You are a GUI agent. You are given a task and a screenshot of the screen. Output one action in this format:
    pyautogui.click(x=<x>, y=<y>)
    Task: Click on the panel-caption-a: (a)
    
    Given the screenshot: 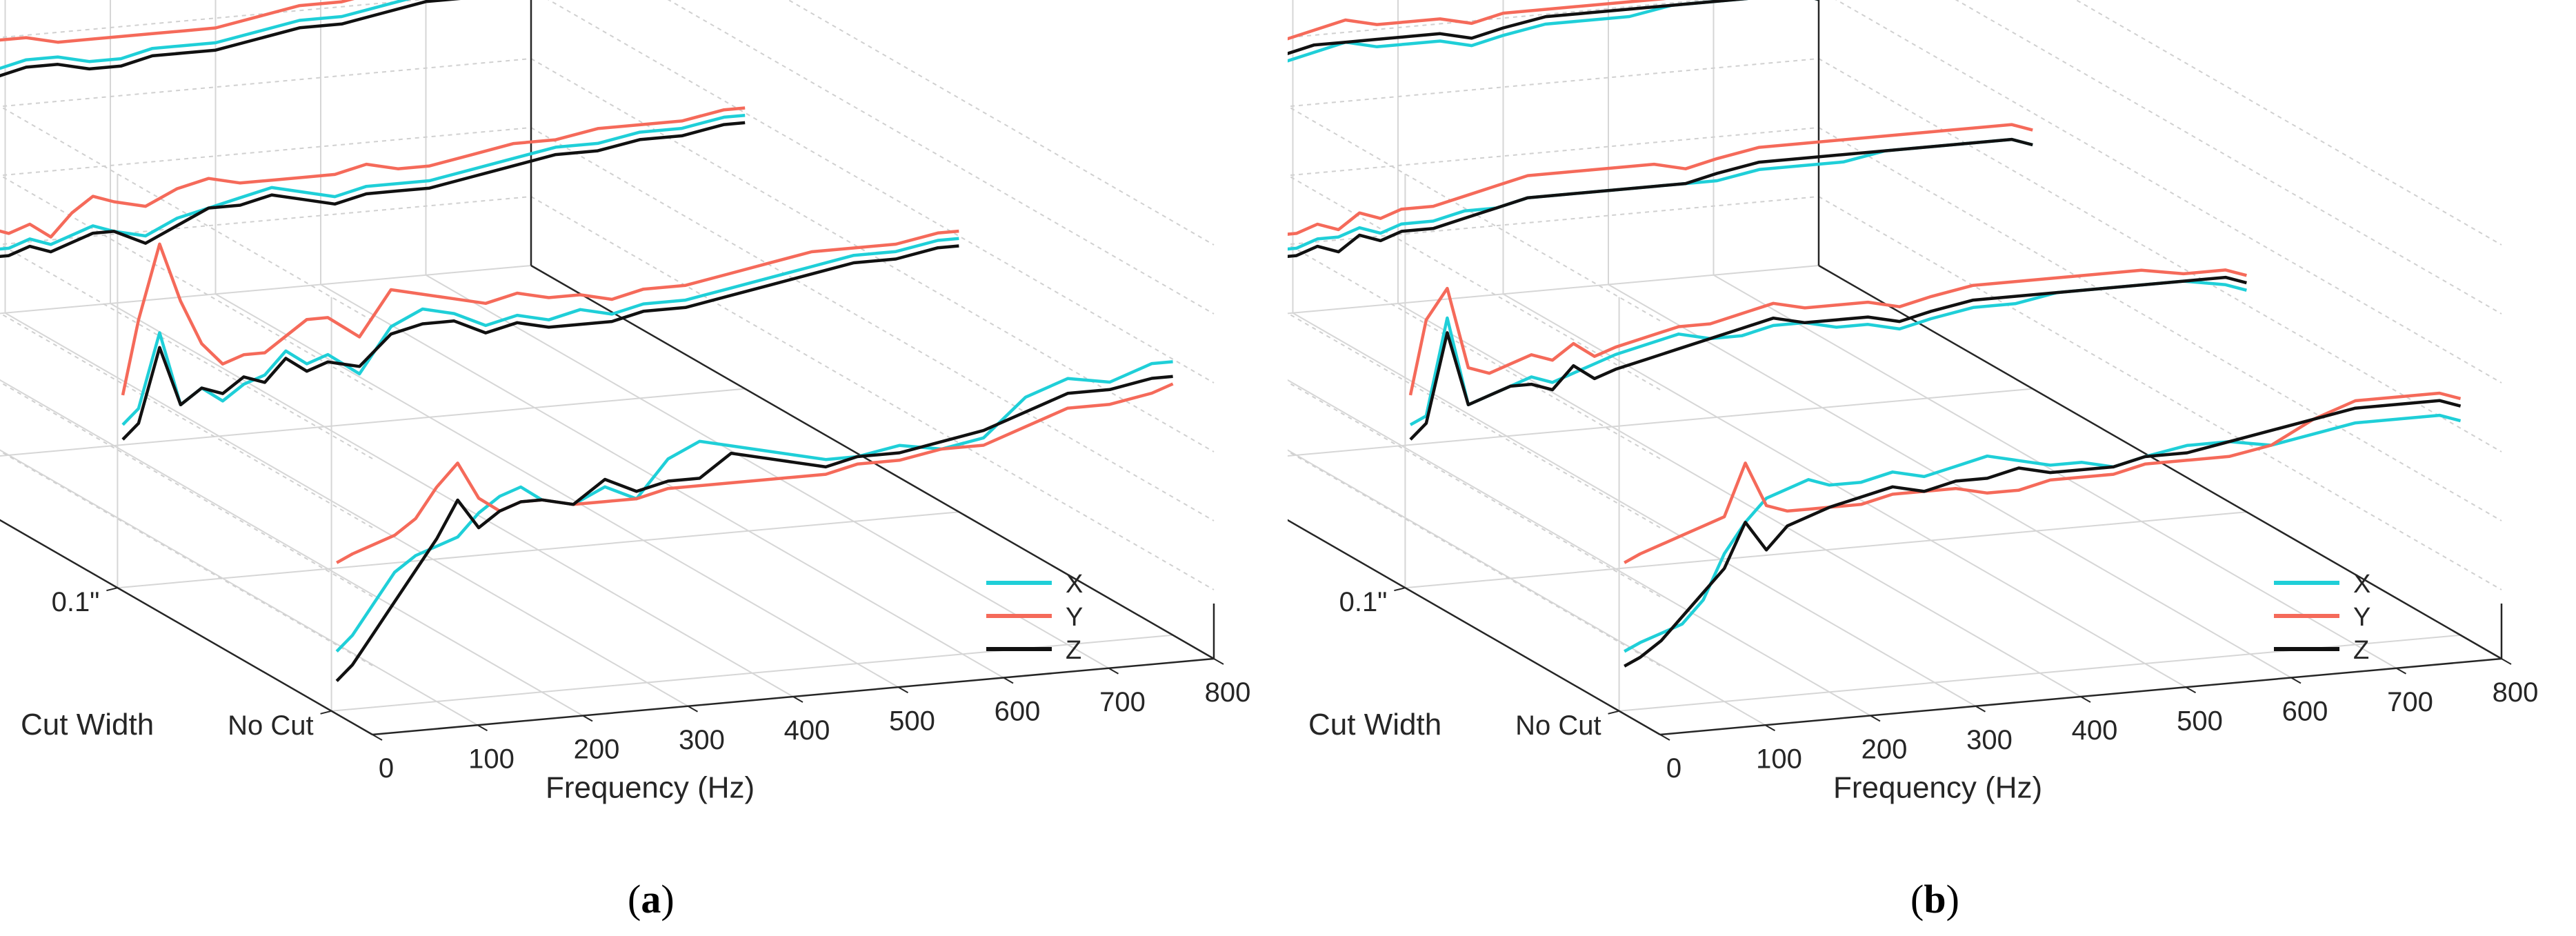 What is the action you would take?
    pyautogui.click(x=651, y=899)
    